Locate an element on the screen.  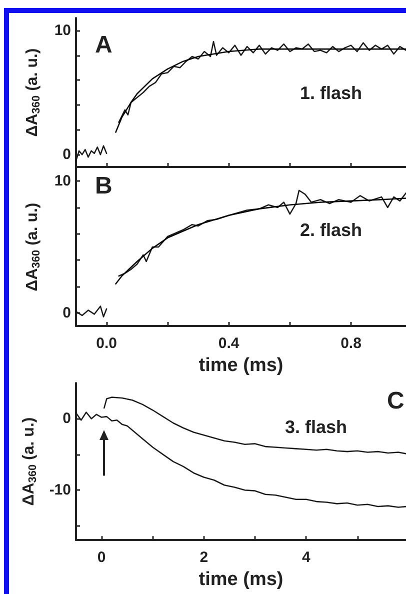
chart-title: C is located at coordinates (395, 401).